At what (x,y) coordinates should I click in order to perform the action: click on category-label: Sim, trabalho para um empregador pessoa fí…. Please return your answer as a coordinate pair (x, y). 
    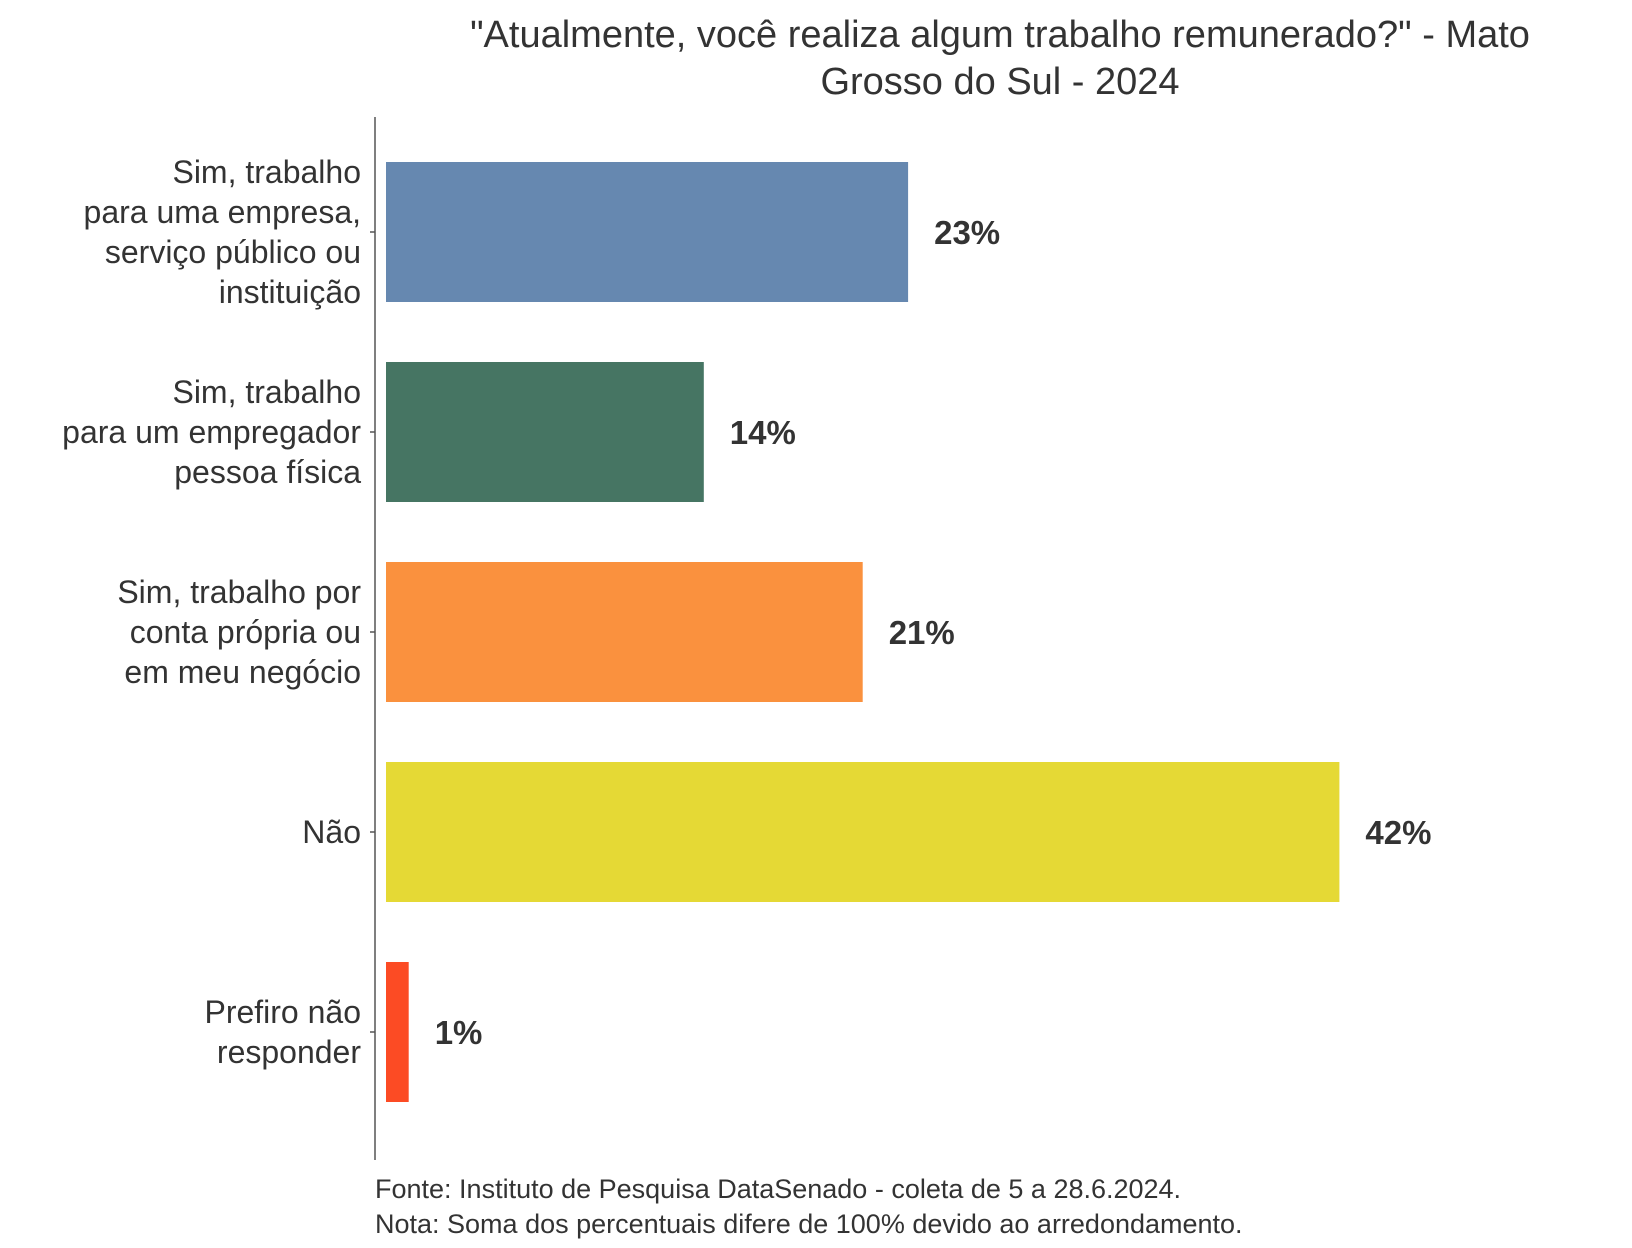
    Looking at the image, I should click on (211, 432).